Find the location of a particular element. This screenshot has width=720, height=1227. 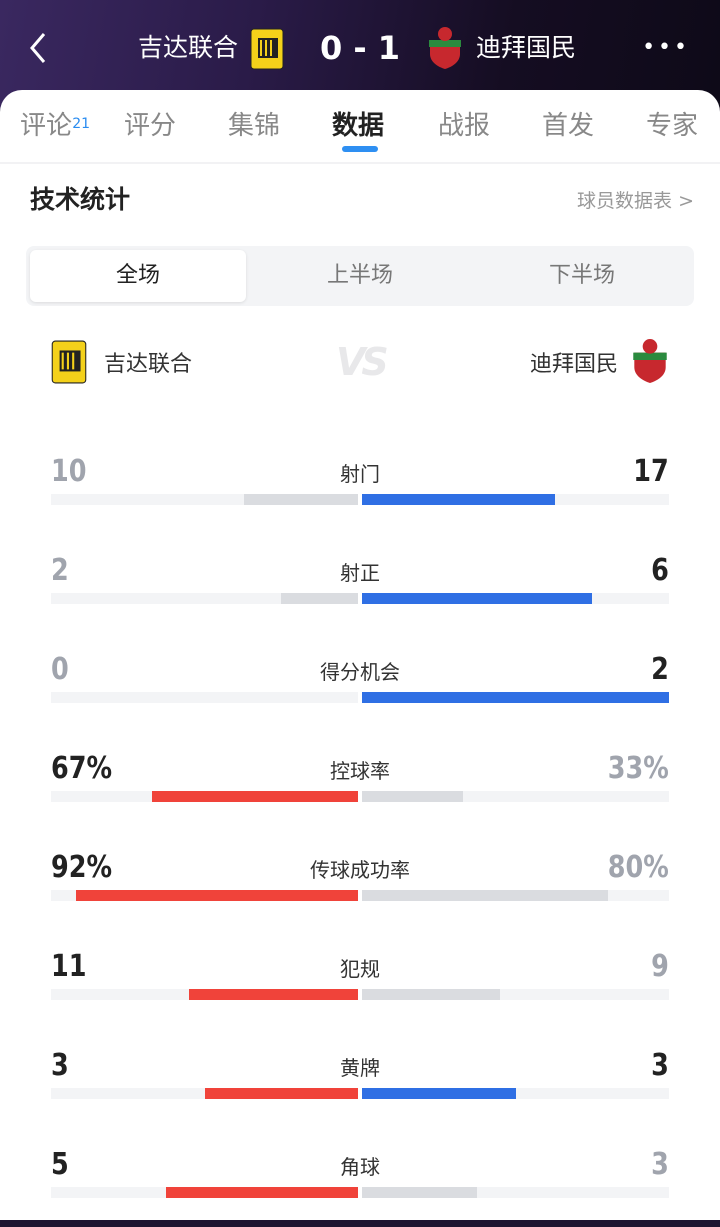

home-value: 0 is located at coordinates (60, 669).